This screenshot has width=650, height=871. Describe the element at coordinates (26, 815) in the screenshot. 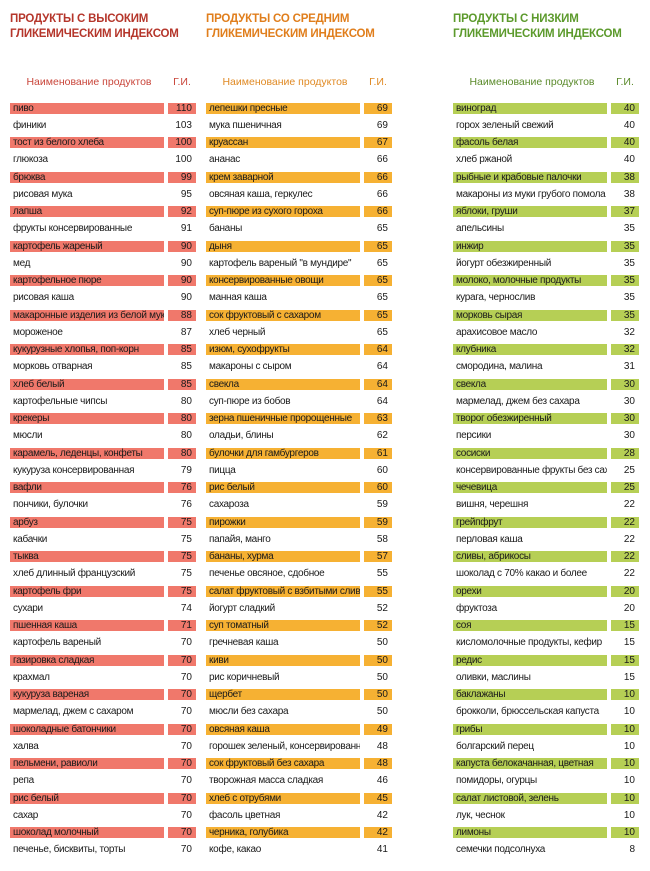

I see `product-name: сахар` at that location.